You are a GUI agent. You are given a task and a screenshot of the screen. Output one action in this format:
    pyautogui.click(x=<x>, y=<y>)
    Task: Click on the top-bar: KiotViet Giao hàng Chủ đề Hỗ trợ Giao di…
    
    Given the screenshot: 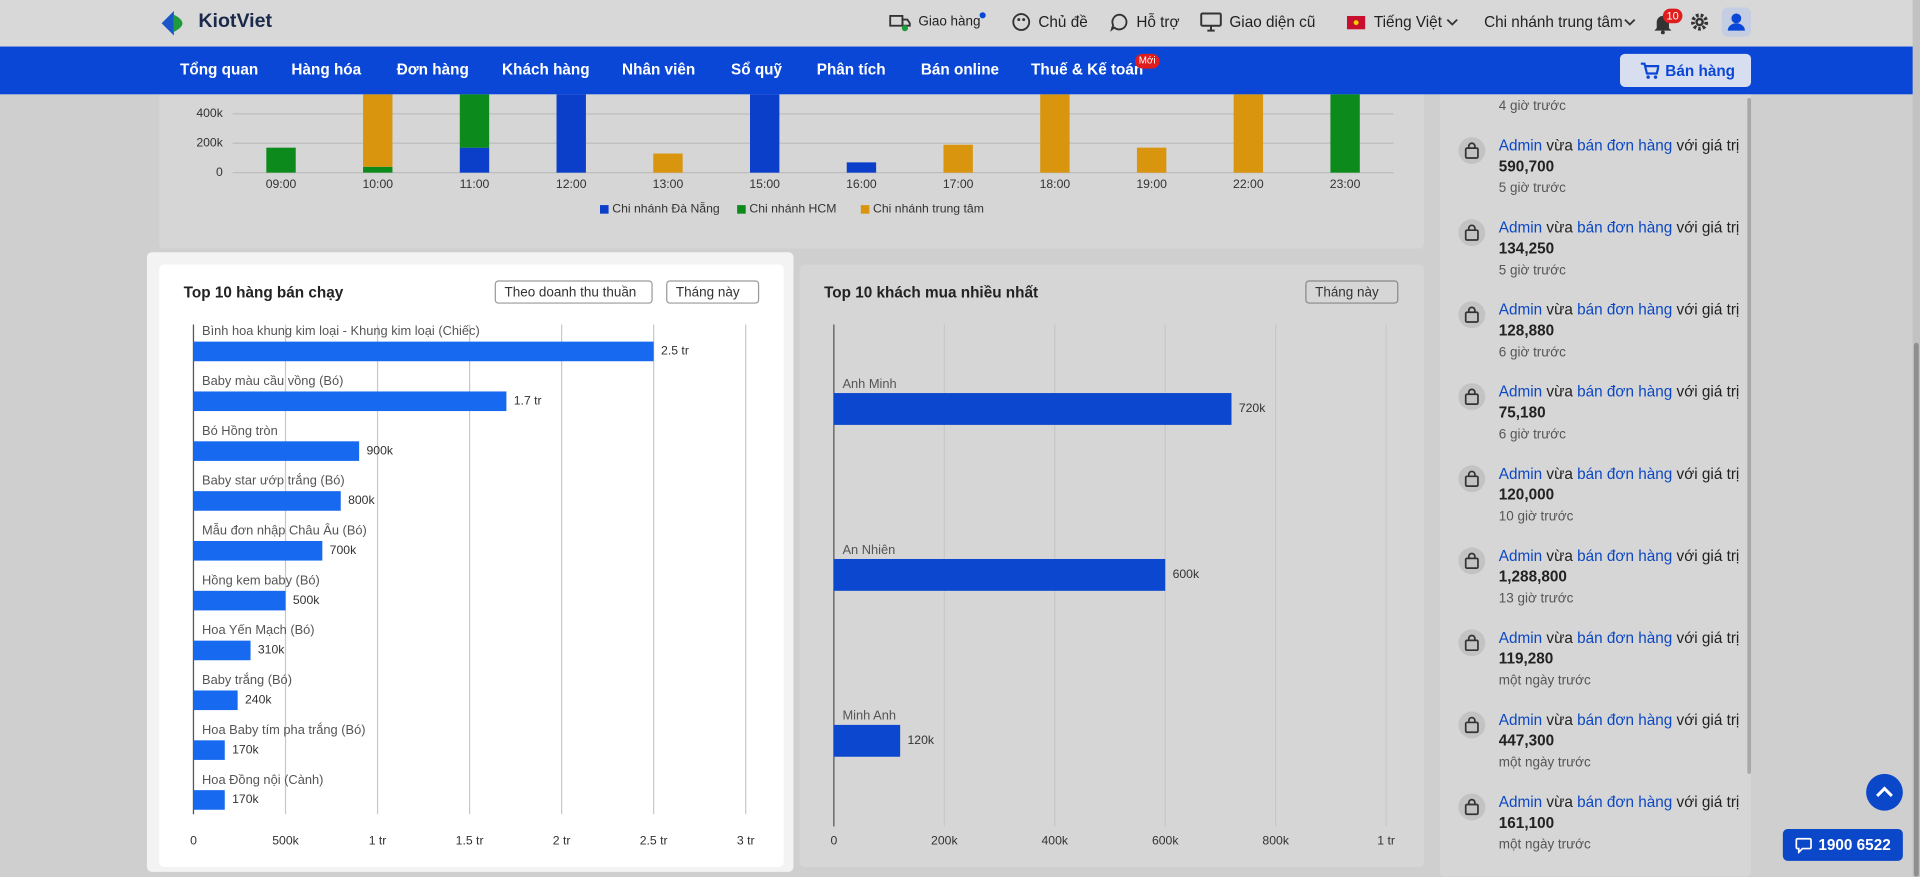 What is the action you would take?
    pyautogui.click(x=956, y=23)
    